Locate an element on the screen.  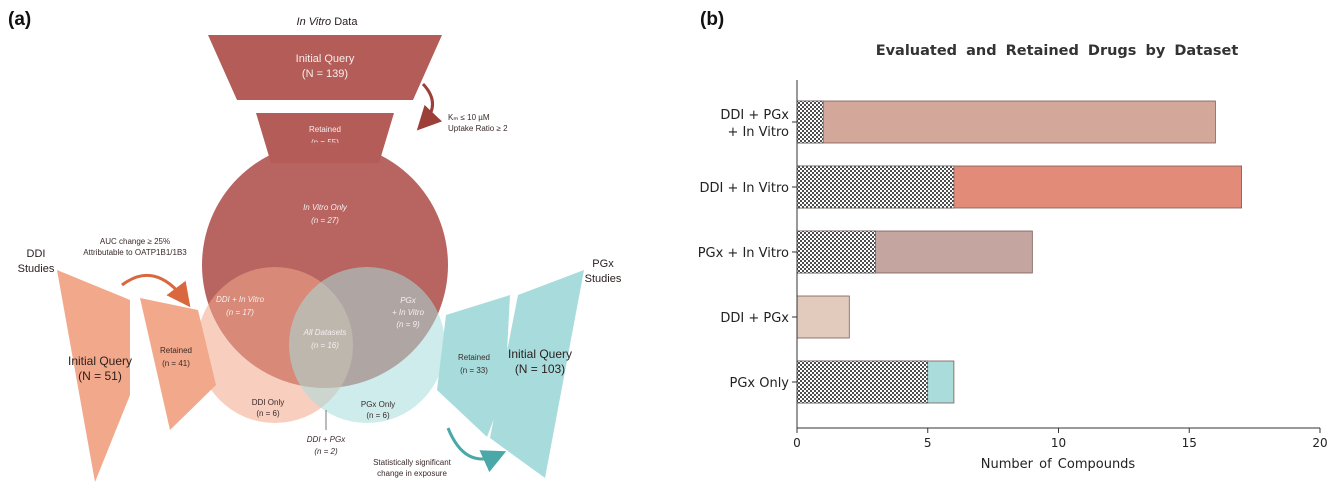
pgx-criteria-line2: change in exposure is located at coordinates (412, 473).